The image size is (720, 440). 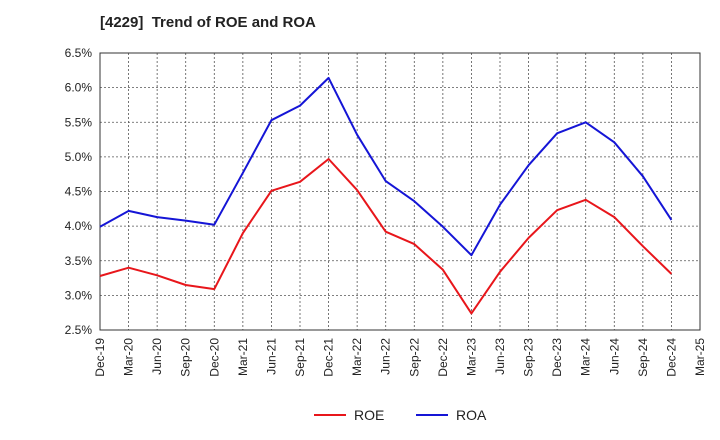 What do you see at coordinates (100, 357) in the screenshot?
I see `x-tick-label: Dec-19` at bounding box center [100, 357].